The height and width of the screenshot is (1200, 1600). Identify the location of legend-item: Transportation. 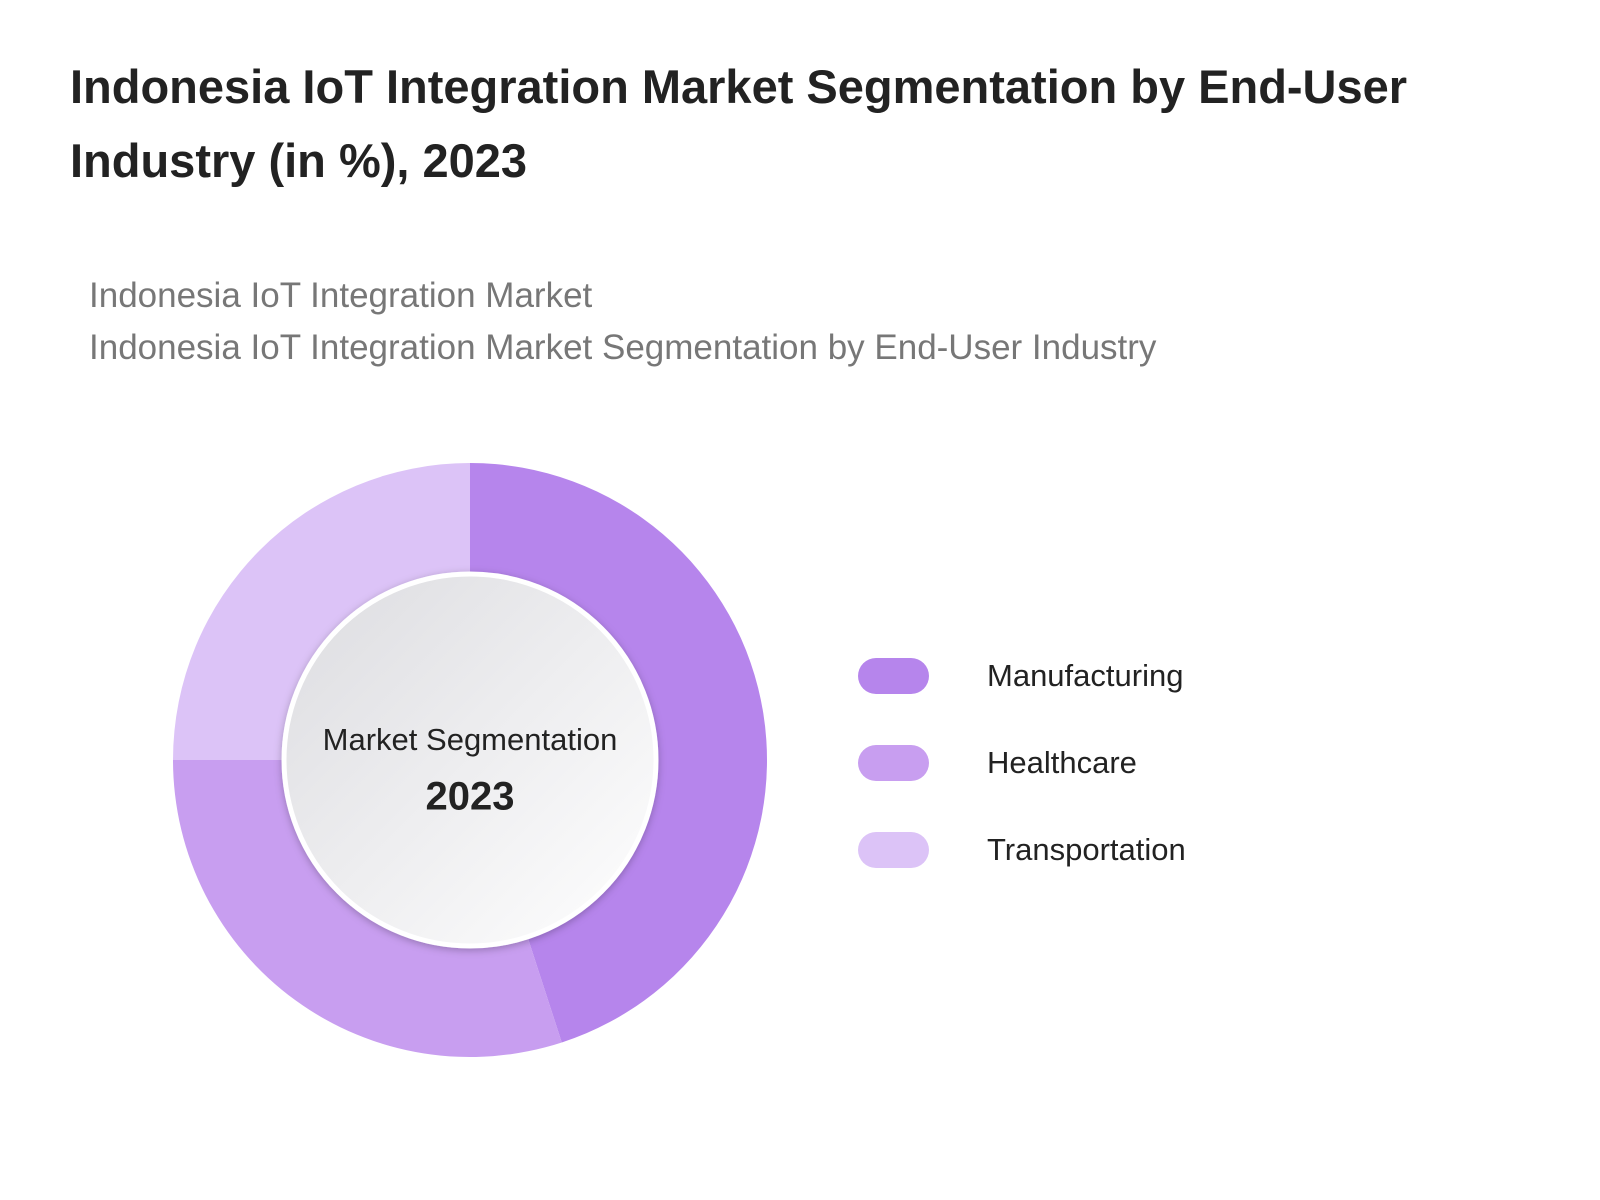
(1022, 849).